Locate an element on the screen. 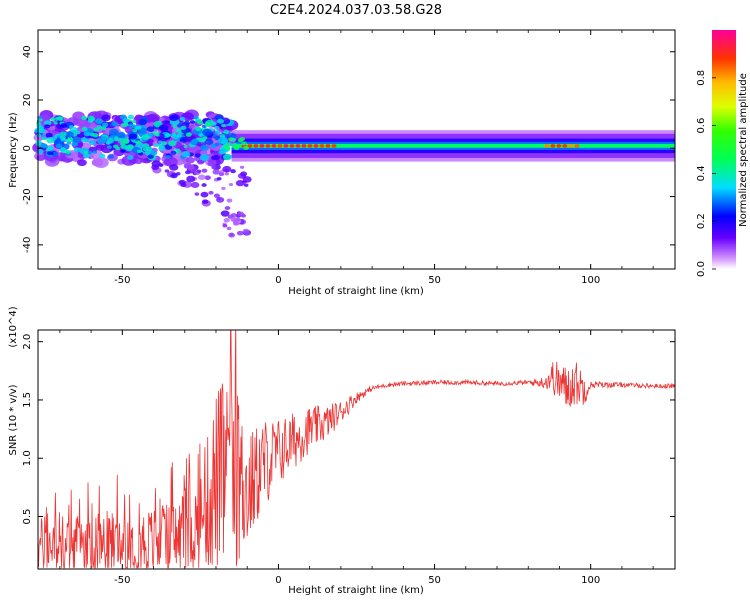 The width and height of the screenshot is (750, 600). colorbar-label: Normalized spectral amplitude is located at coordinates (743, 150).